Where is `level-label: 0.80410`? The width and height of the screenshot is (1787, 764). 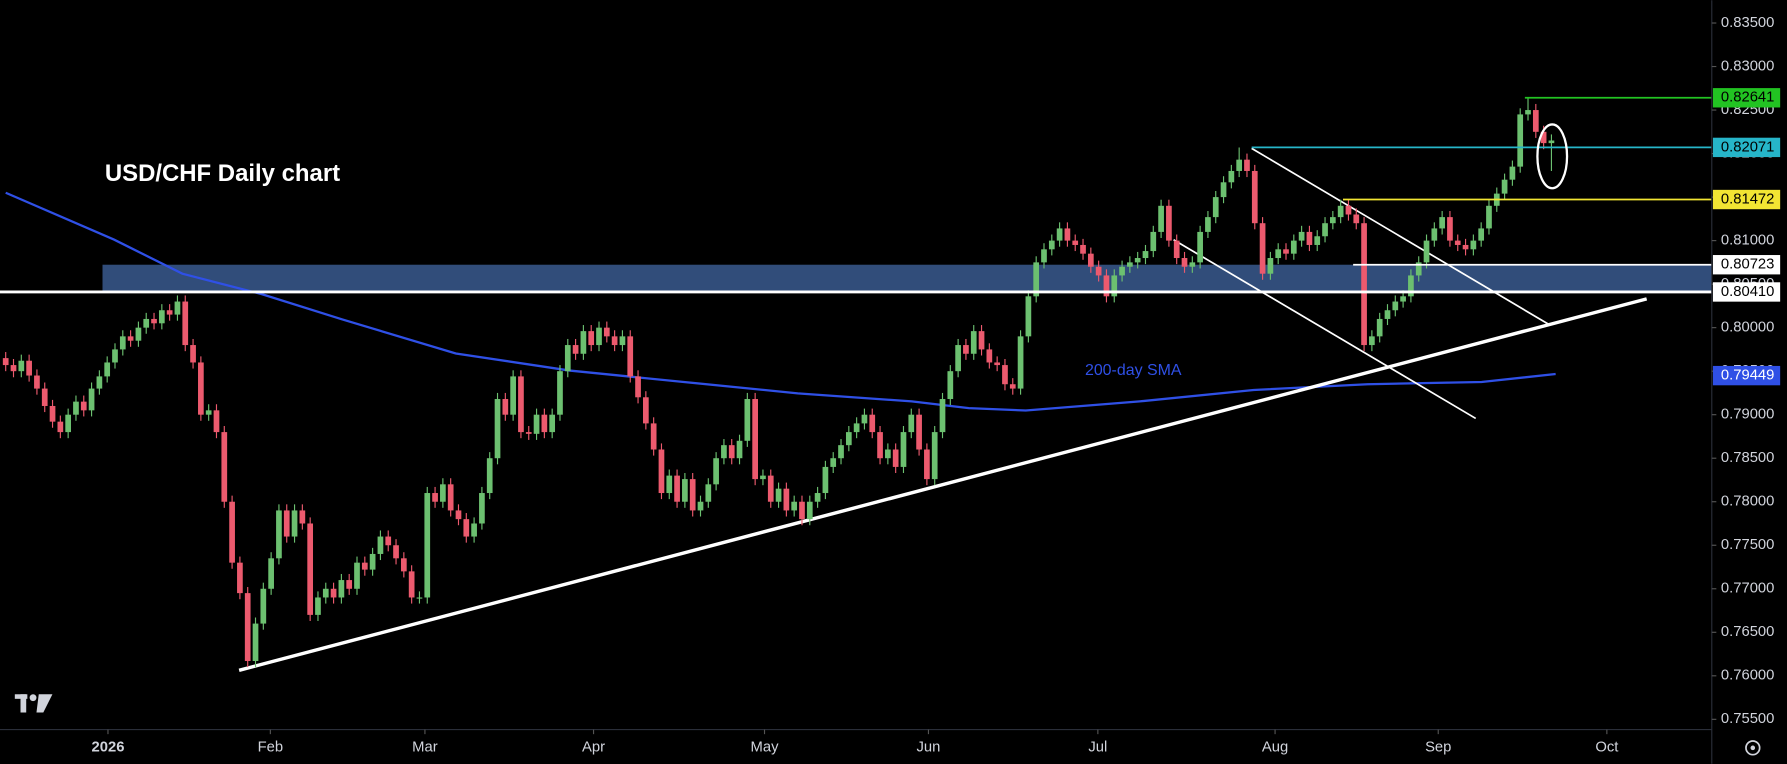 level-label: 0.80410 is located at coordinates (1748, 292).